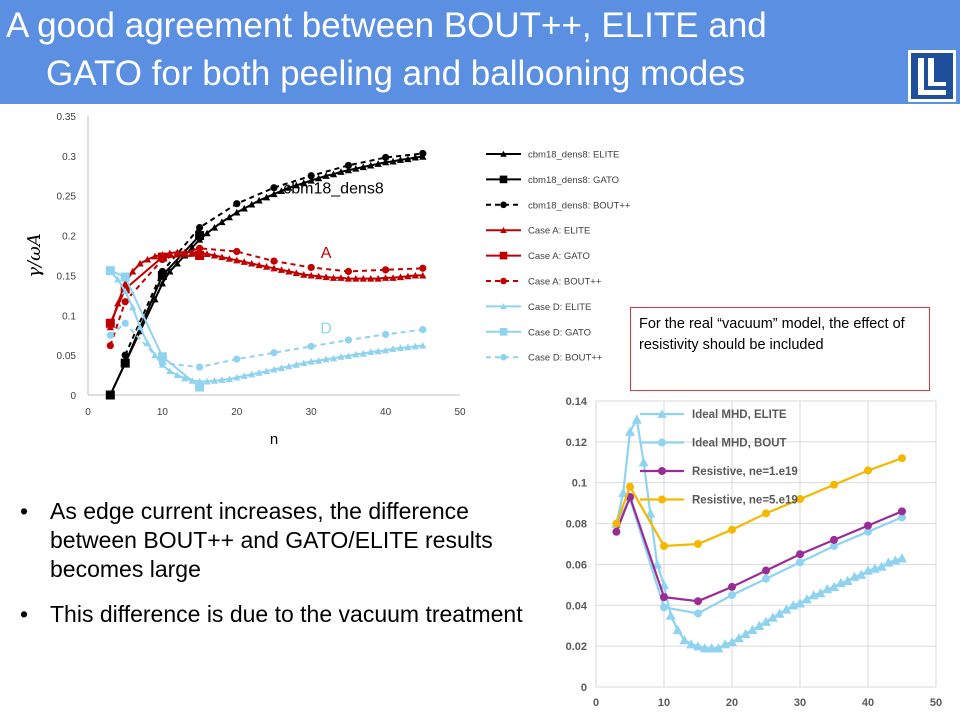 This screenshot has height=720, width=960. Describe the element at coordinates (274, 439) in the screenshot. I see `x-axis-label: n` at that location.